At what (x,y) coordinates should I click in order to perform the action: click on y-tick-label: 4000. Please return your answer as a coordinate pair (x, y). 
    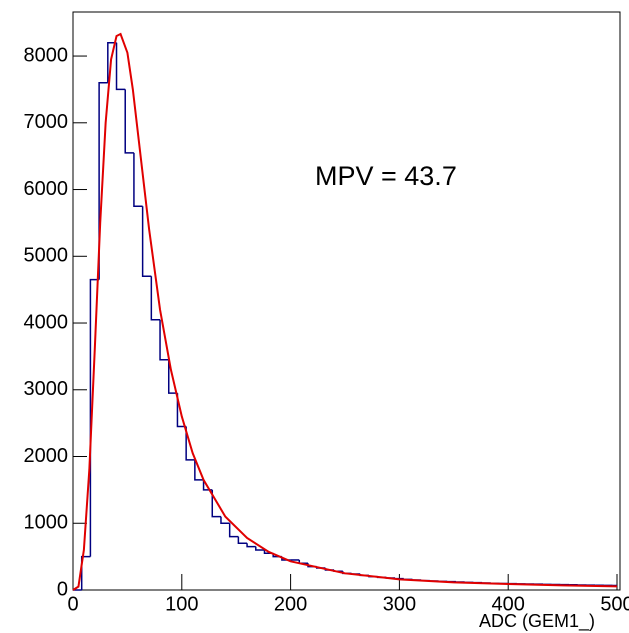
    Looking at the image, I should click on (46, 322).